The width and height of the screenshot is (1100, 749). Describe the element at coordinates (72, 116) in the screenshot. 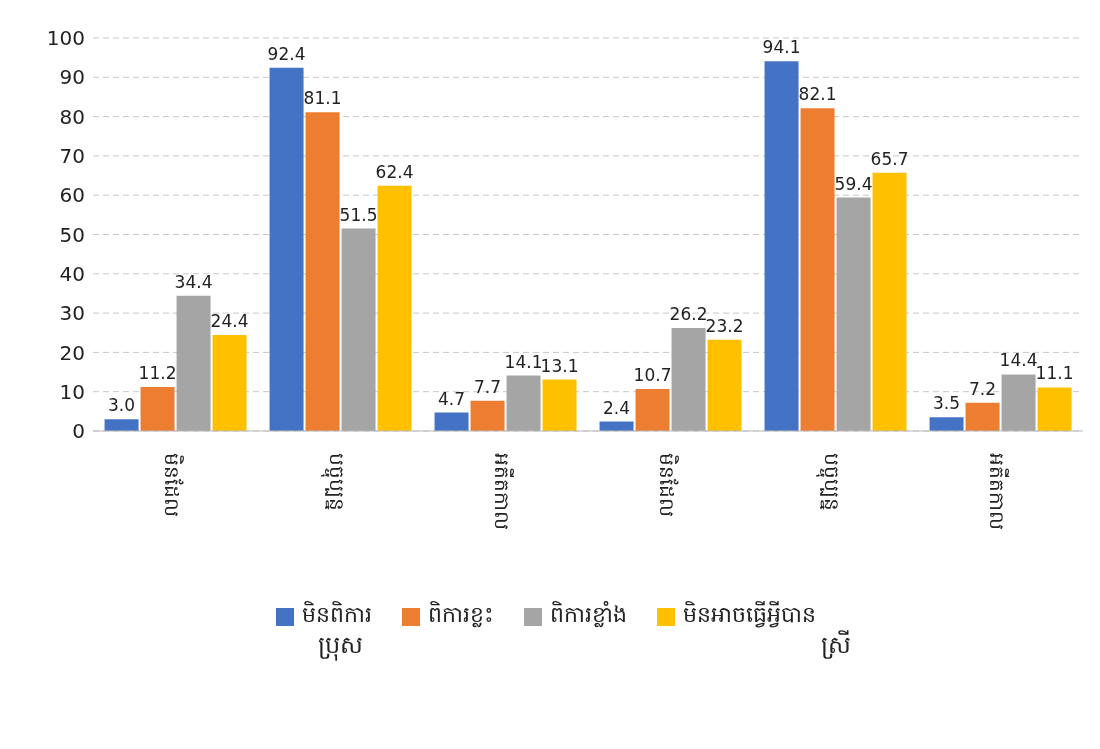

I see `y-tick-label: 80` at that location.